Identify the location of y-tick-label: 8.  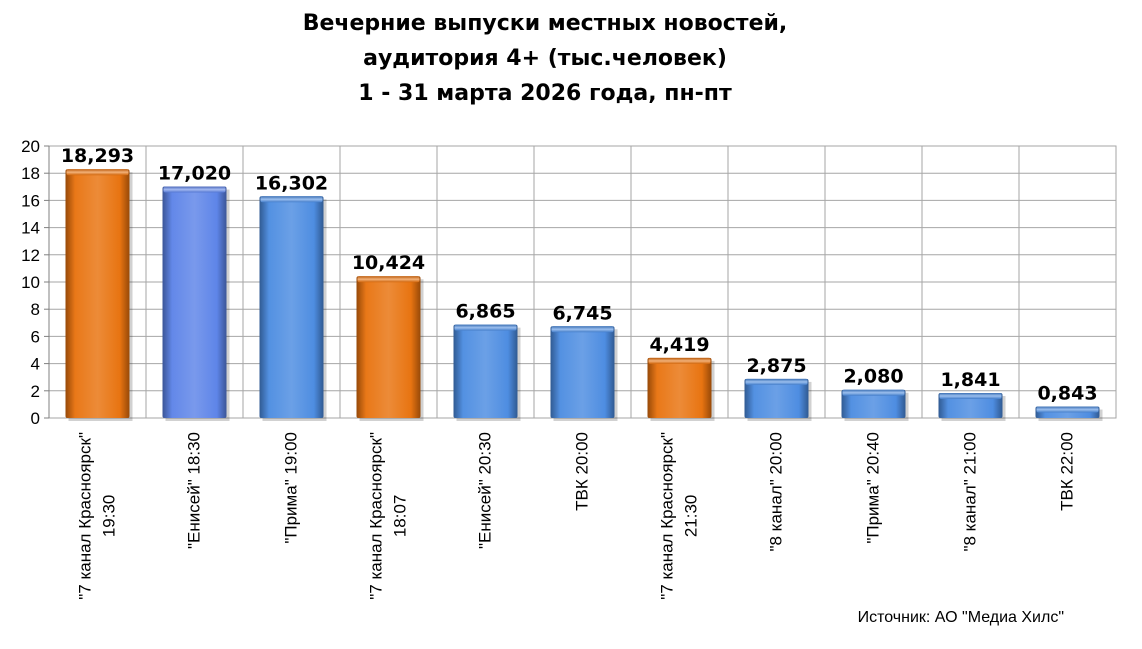
(35, 309).